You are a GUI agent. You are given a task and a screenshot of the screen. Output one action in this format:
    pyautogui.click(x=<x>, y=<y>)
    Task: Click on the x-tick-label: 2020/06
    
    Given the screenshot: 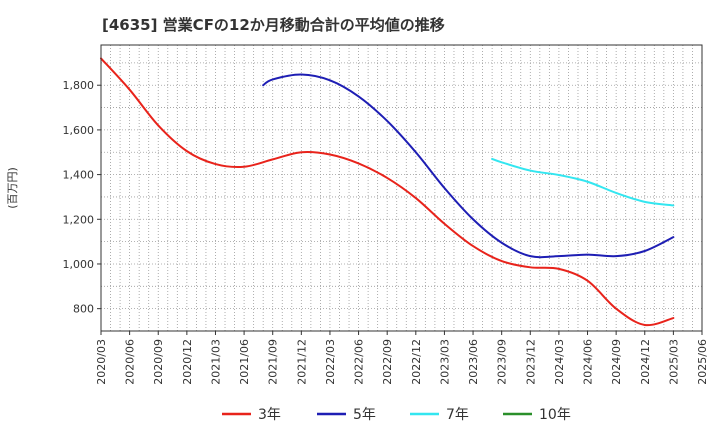 What is the action you would take?
    pyautogui.click(x=130, y=362)
    